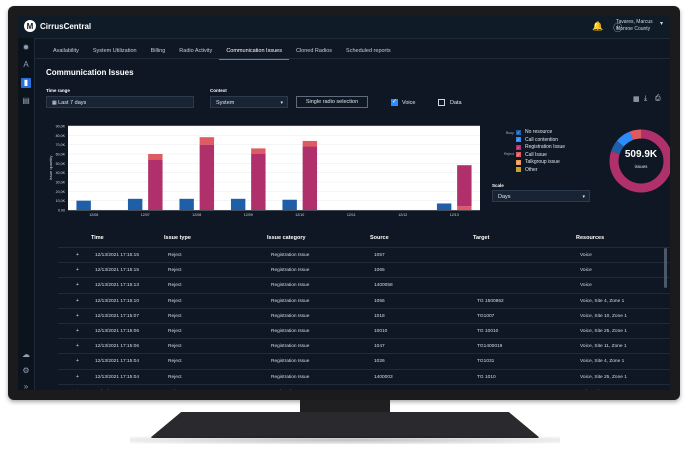  I want to click on issues-donut-chart, so click(639, 161).